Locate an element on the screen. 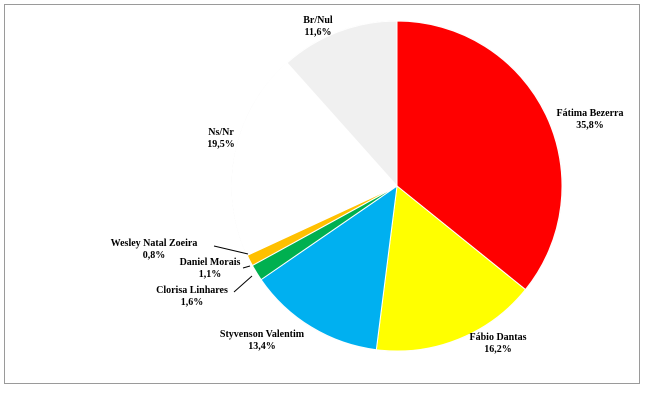 The width and height of the screenshot is (650, 400). pie-slice-ns-nr is located at coordinates (314, 155).